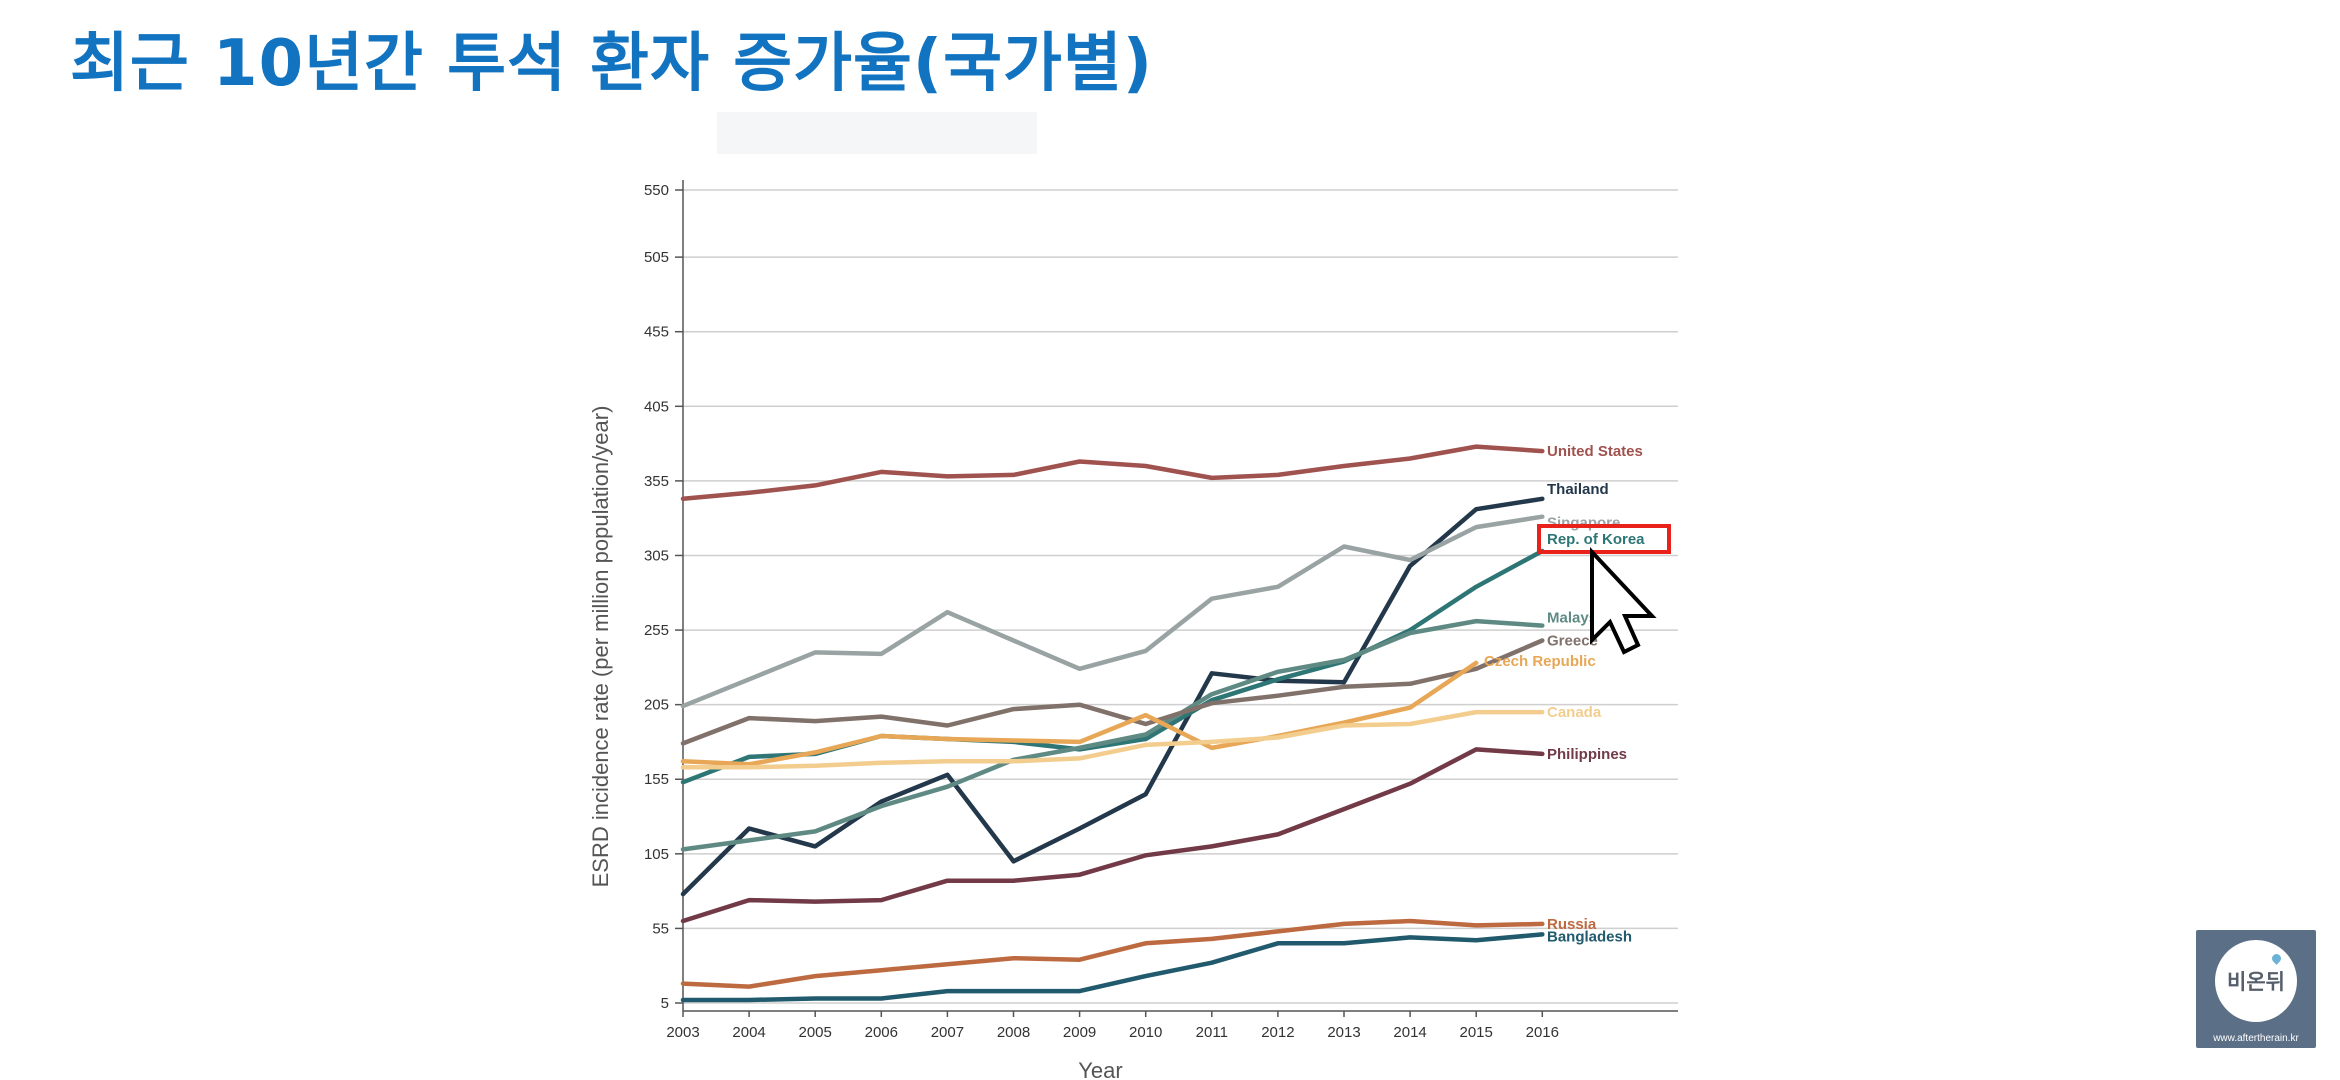 The height and width of the screenshot is (1080, 2340). What do you see at coordinates (1112, 953) in the screenshot?
I see `series-line-russia` at bounding box center [1112, 953].